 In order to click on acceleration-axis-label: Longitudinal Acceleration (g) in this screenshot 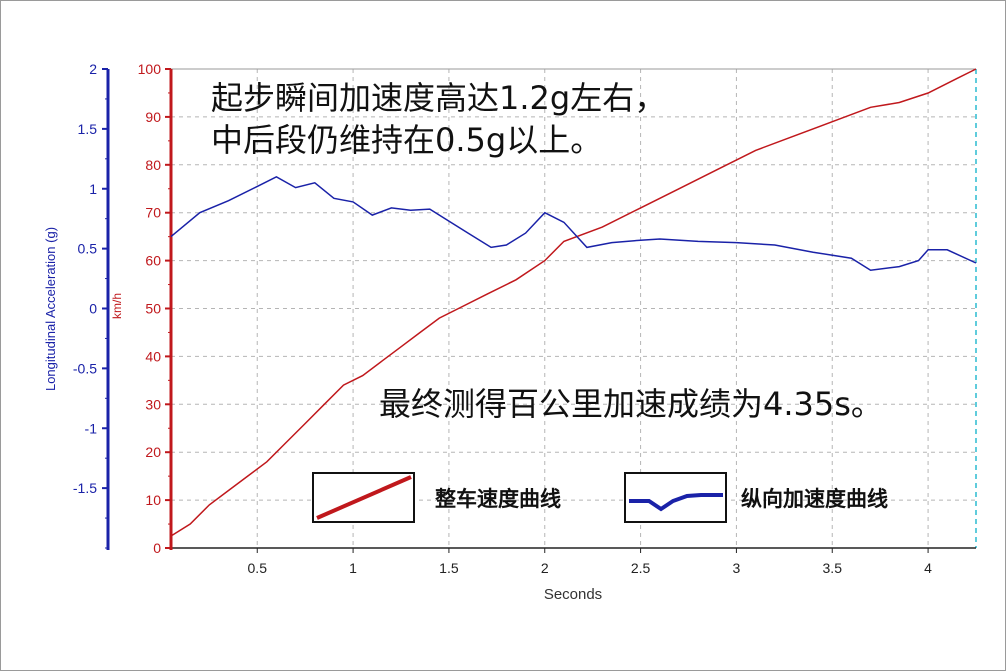, I will do `click(50, 309)`.